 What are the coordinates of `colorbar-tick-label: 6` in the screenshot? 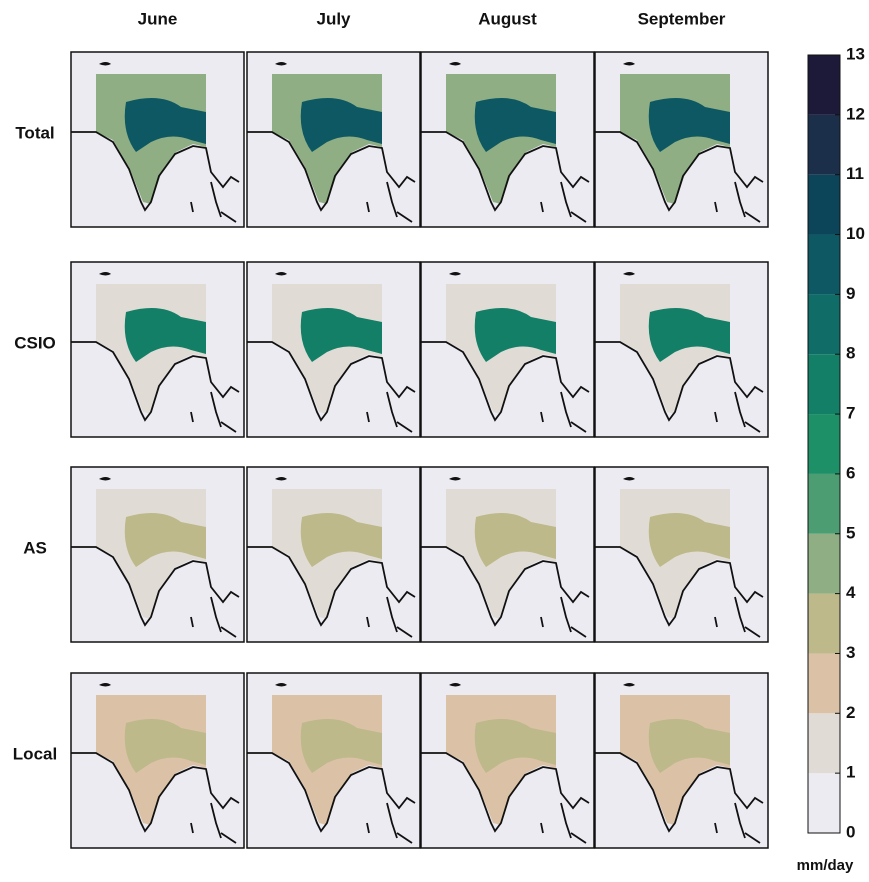 It's located at (850, 472).